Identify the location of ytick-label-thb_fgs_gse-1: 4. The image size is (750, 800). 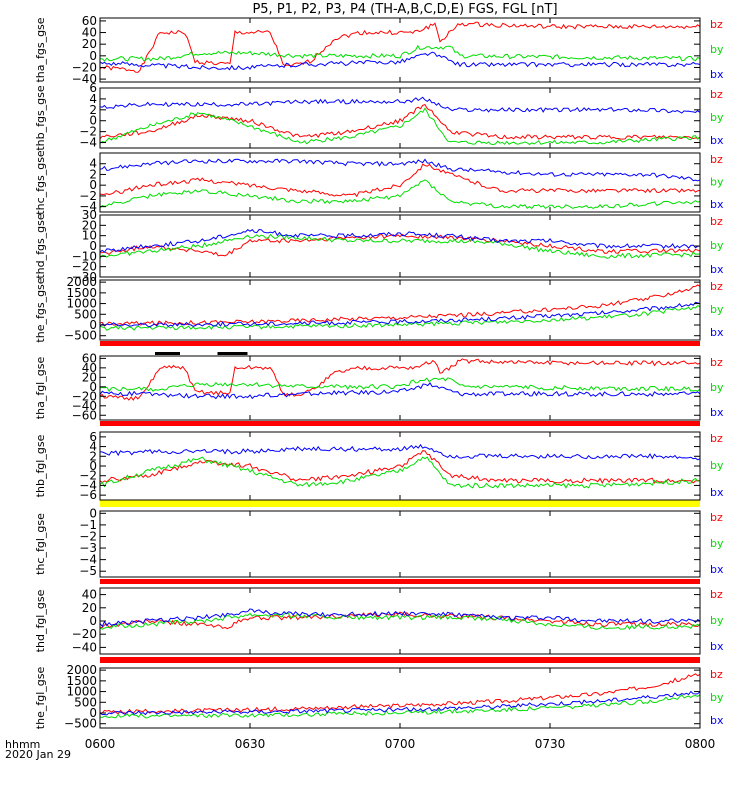
(93, 99).